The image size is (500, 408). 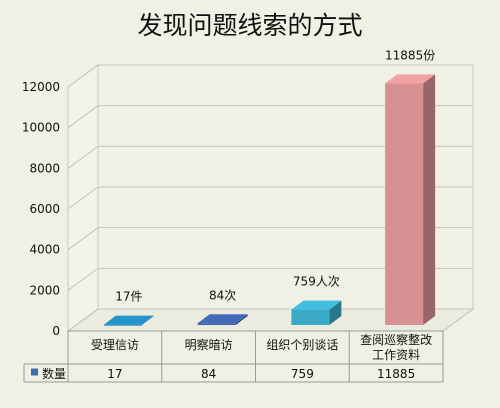 What do you see at coordinates (128, 297) in the screenshot?
I see `data-label: 17件` at bounding box center [128, 297].